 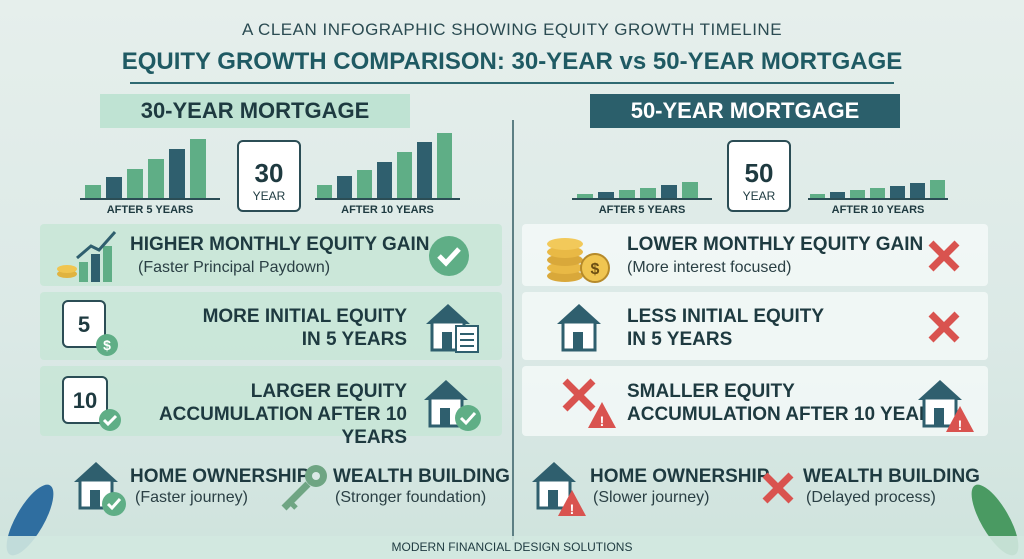 What do you see at coordinates (387, 210) in the screenshot?
I see `chart-label: AFTER 10 YEARS` at bounding box center [387, 210].